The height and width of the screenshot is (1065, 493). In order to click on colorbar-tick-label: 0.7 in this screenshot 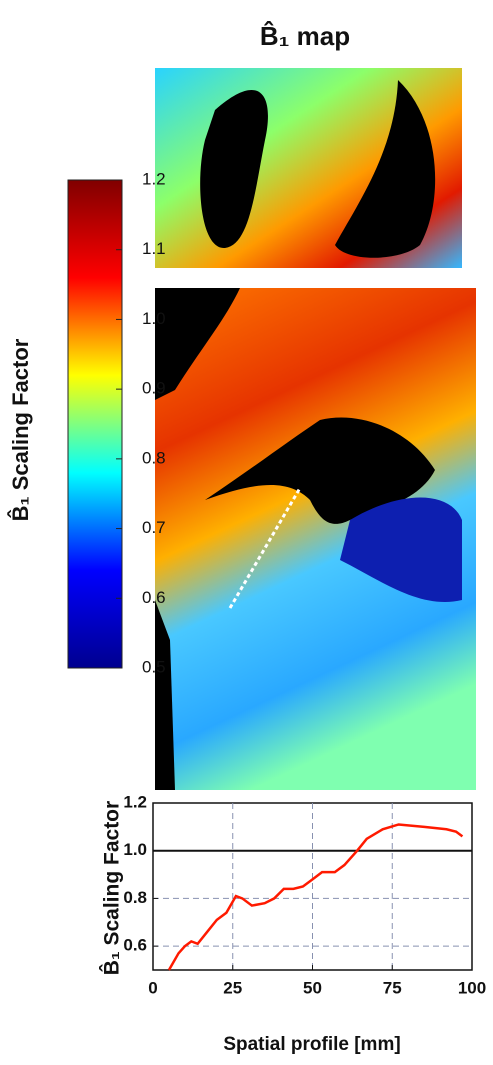, I will do `click(154, 527)`.